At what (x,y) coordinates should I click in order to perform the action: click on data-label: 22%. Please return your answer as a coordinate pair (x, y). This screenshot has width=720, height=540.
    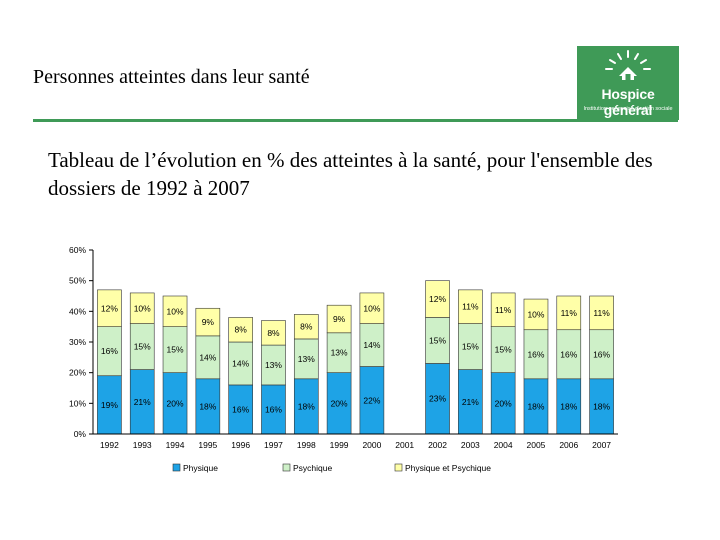
    Looking at the image, I should click on (371, 400).